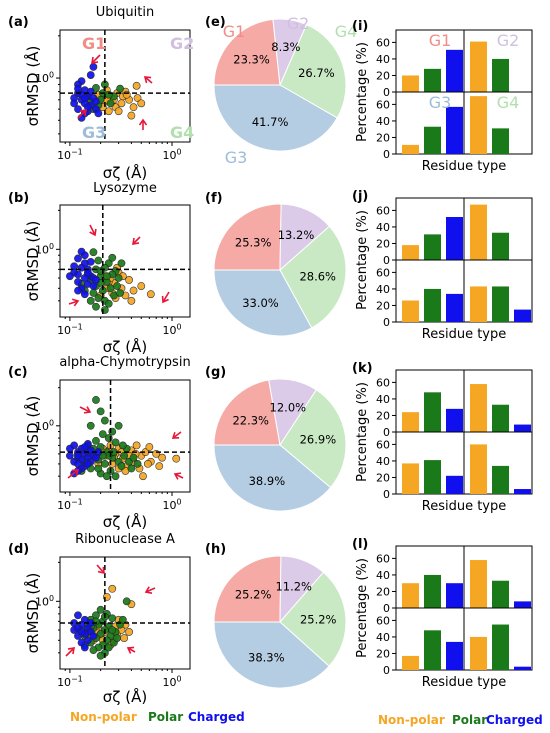 This screenshot has height=733, width=550. What do you see at coordinates (32, 613) in the screenshot?
I see `y-axis-label: σRMSD (Å)` at bounding box center [32, 613].